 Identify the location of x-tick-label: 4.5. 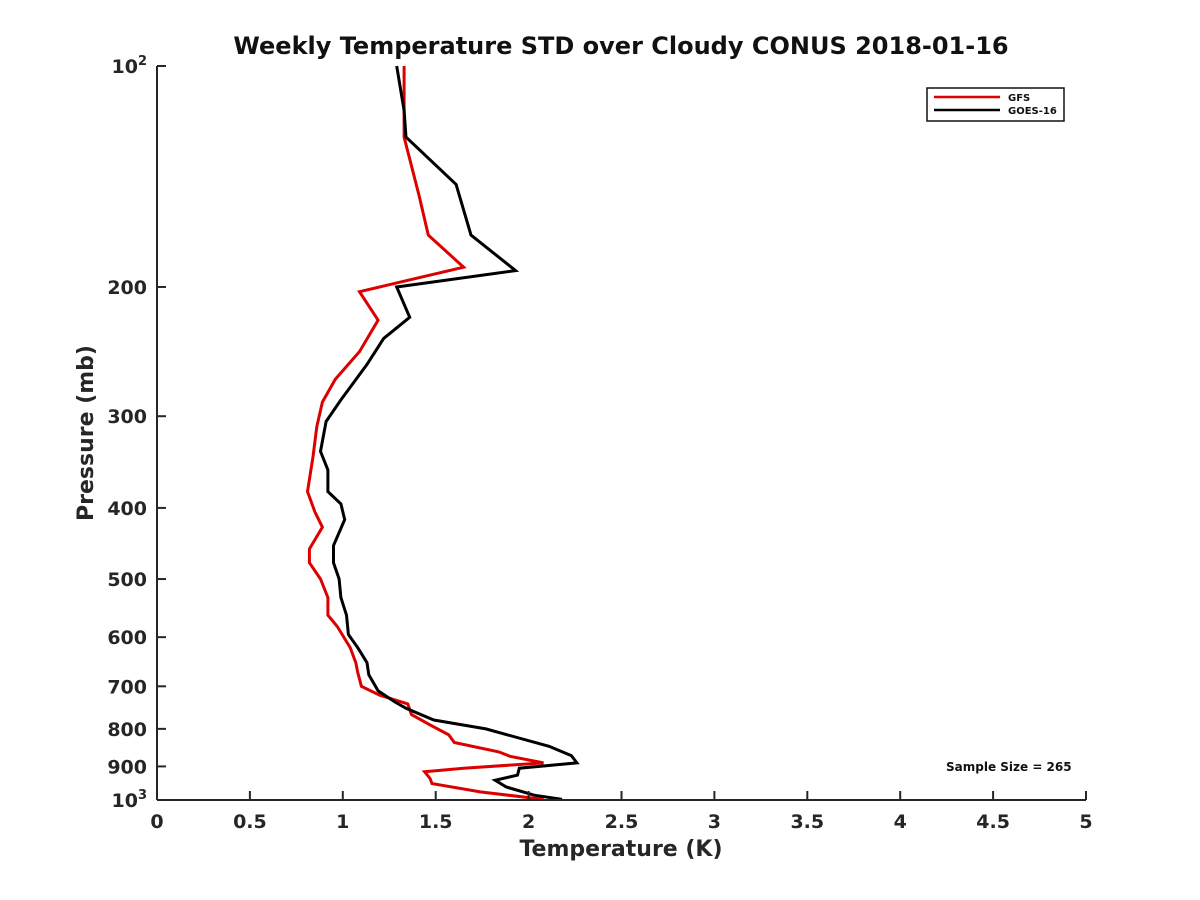
(993, 822).